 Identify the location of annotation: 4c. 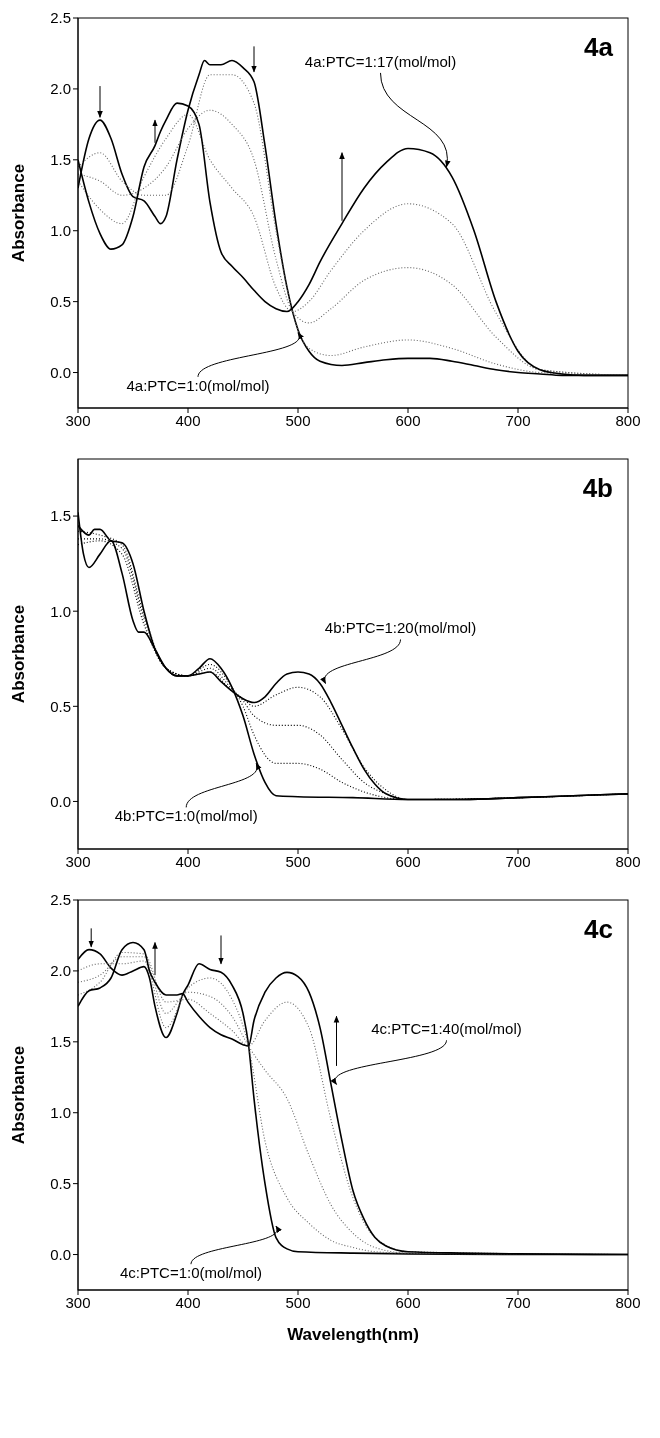
(598, 929).